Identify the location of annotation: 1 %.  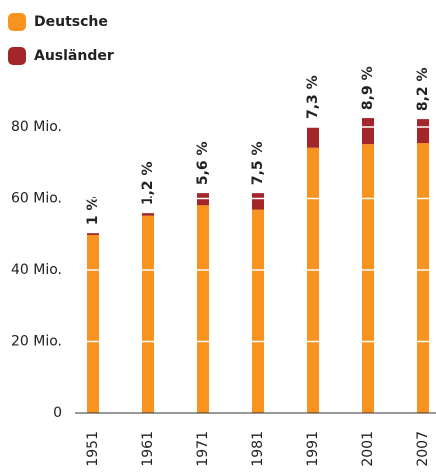
(93, 211).